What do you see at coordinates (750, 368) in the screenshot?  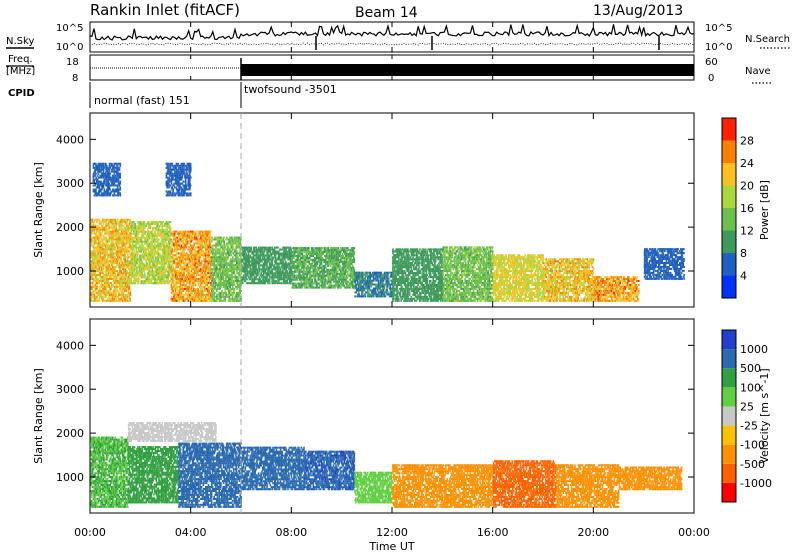 I see `velocity-colorbar-tick-500: 500` at bounding box center [750, 368].